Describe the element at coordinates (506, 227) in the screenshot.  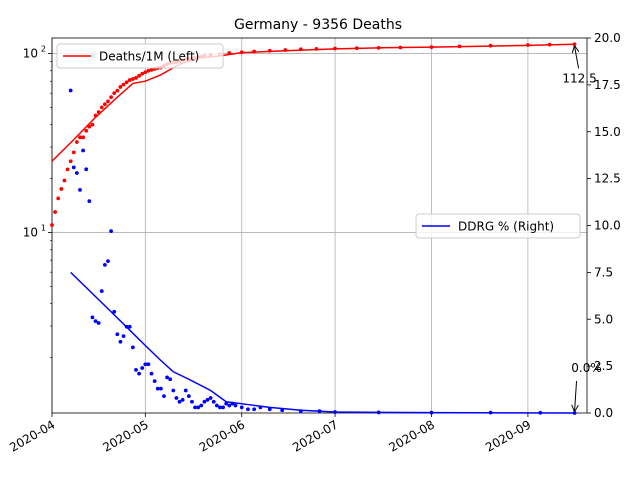
I see `legend-label: DDRG % (Right)` at that location.